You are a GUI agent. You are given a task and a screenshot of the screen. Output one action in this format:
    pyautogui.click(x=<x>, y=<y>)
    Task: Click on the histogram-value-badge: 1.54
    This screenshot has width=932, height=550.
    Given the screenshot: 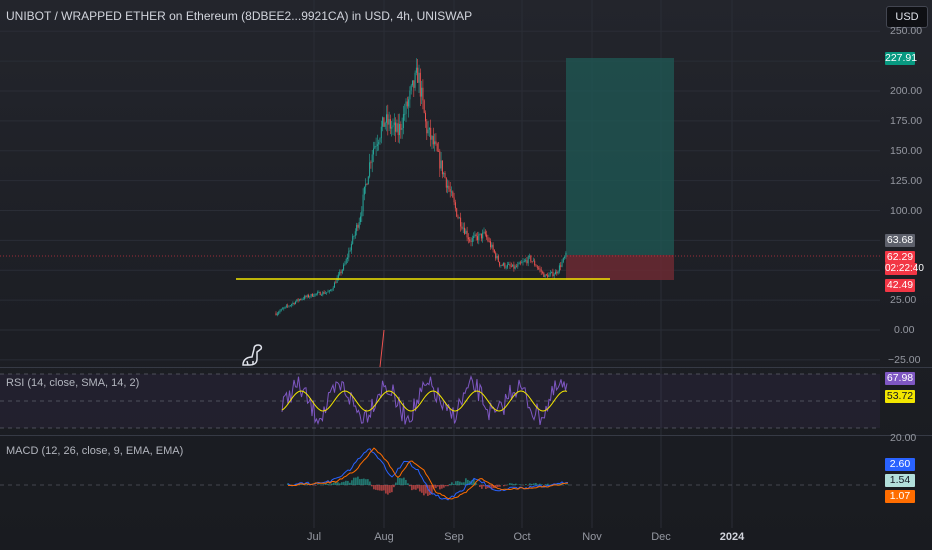 What is the action you would take?
    pyautogui.click(x=900, y=480)
    